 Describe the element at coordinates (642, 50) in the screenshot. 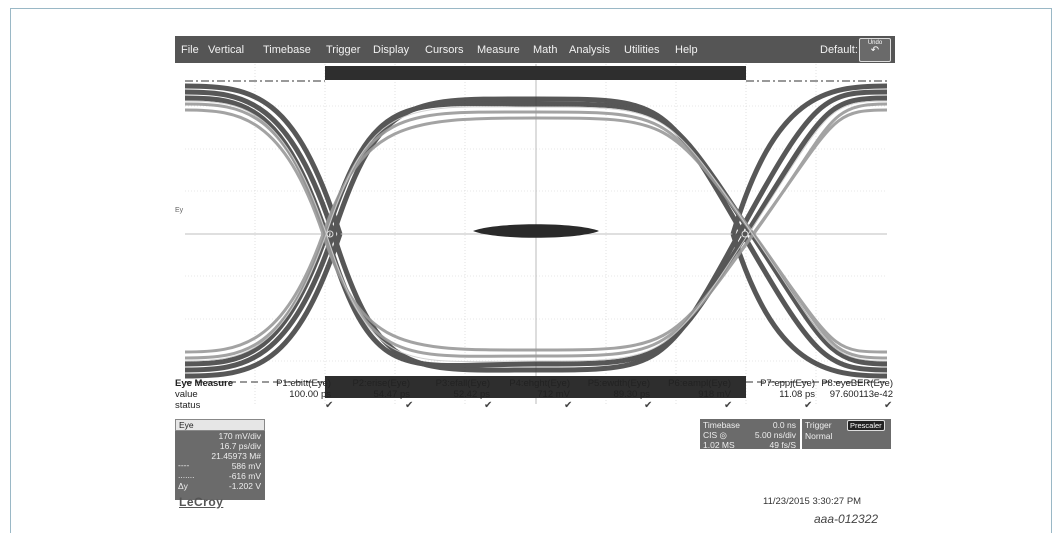

I see `menu-utilities: Utilities` at that location.